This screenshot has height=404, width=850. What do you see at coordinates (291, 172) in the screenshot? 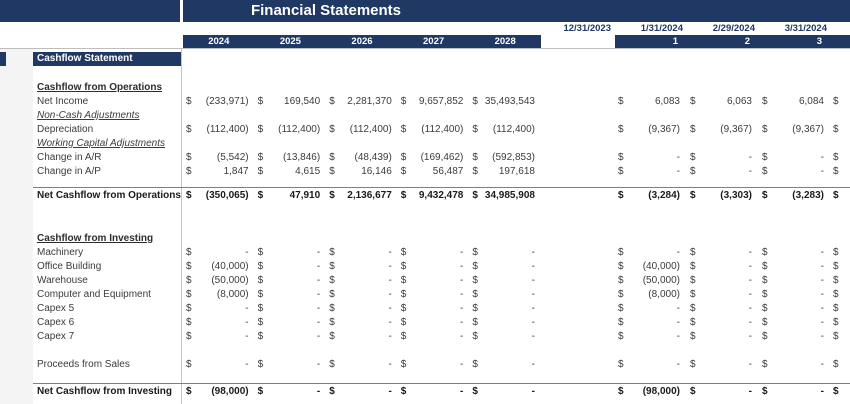
I see `cell-year-2025: $4,615` at bounding box center [291, 172].